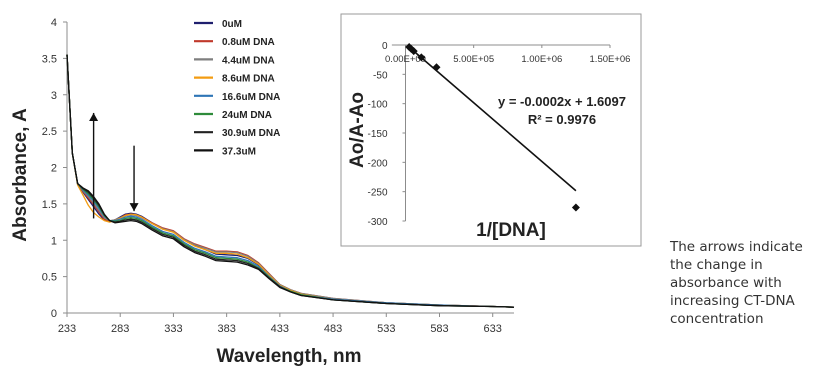  What do you see at coordinates (511, 230) in the screenshot?
I see `inset-x-axis-title: 1/[DNA]` at bounding box center [511, 230].